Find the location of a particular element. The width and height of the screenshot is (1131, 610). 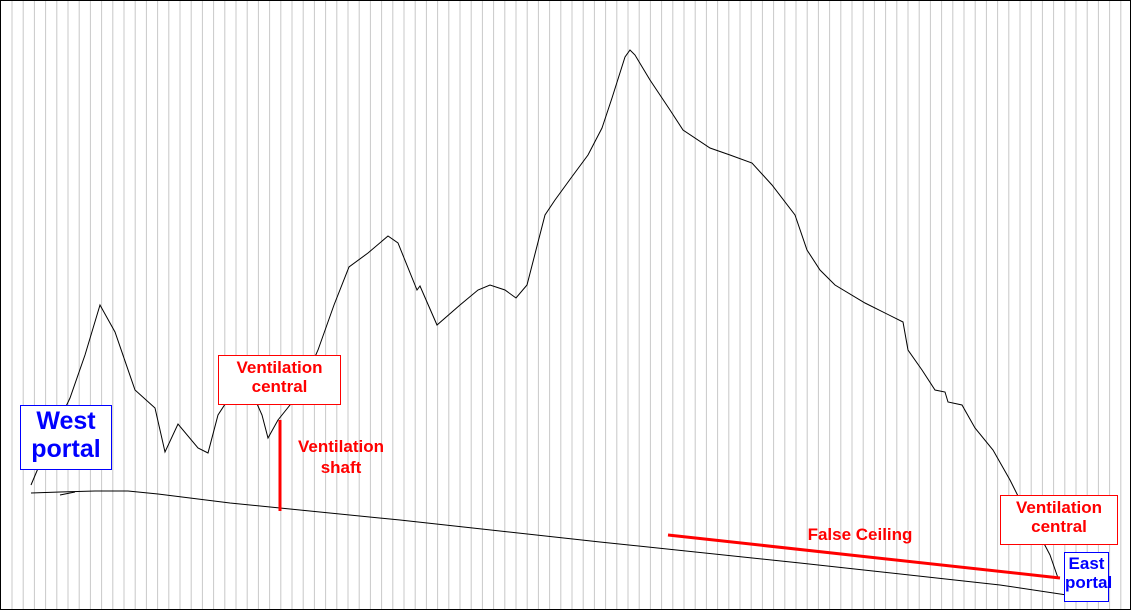

ventilation-shaft-label: Ventilation shaft is located at coordinates (341, 457).